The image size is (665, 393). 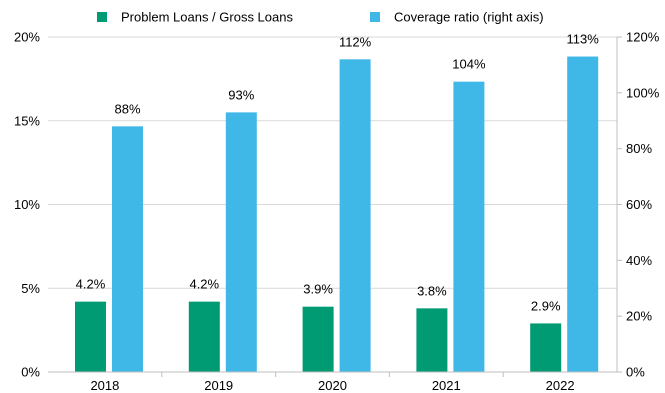 I want to click on x-tick-label: 2019, so click(x=218, y=385).